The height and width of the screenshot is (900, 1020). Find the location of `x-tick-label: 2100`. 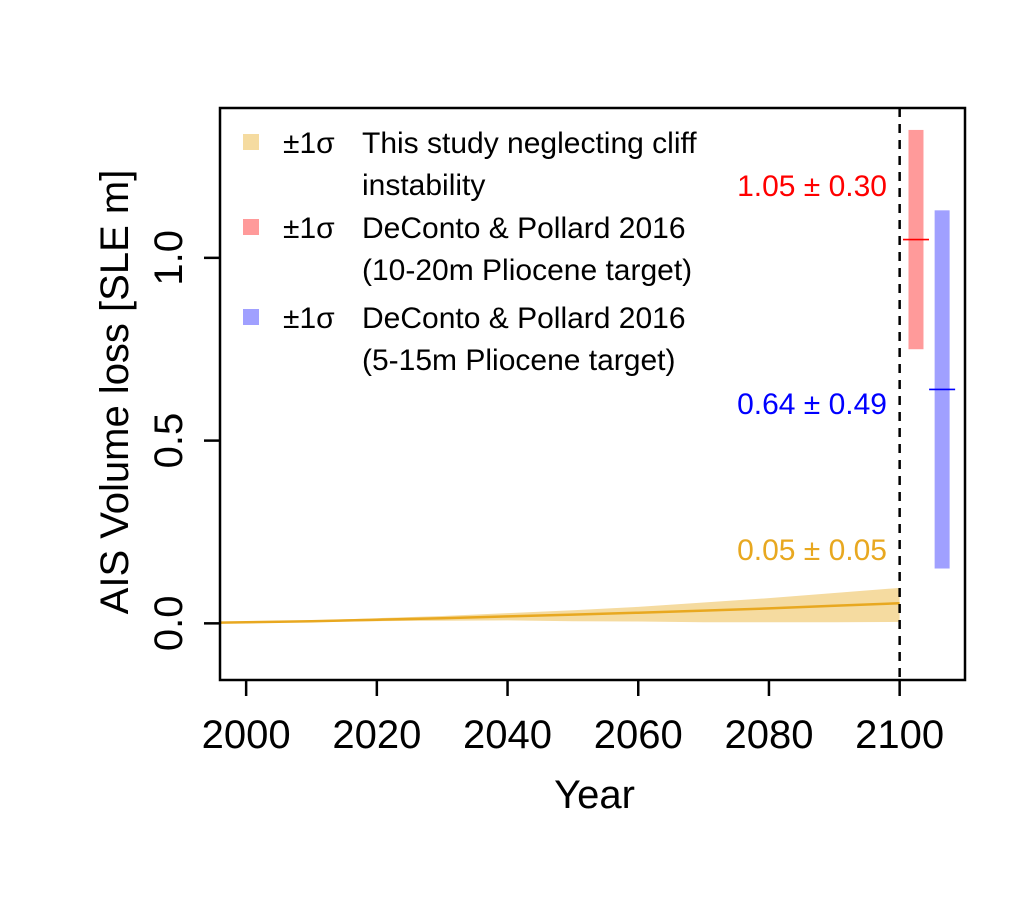

x-tick-label: 2100 is located at coordinates (899, 735).